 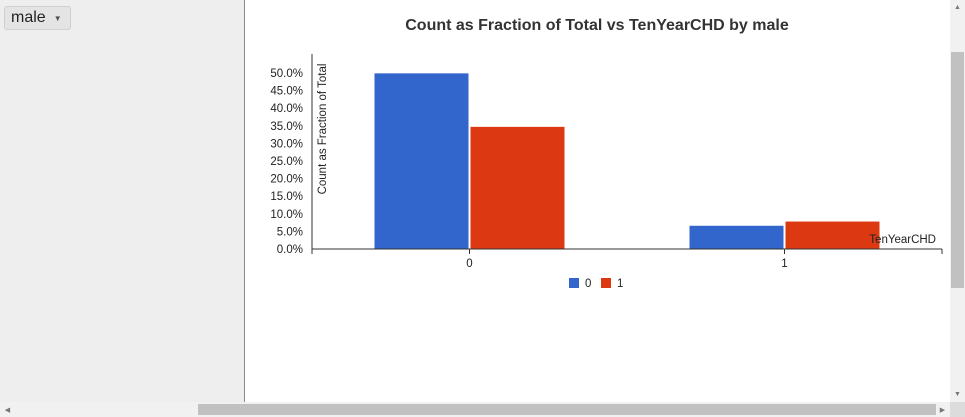 What do you see at coordinates (957, 394) in the screenshot?
I see `scroll-down-icon: ▼` at bounding box center [957, 394].